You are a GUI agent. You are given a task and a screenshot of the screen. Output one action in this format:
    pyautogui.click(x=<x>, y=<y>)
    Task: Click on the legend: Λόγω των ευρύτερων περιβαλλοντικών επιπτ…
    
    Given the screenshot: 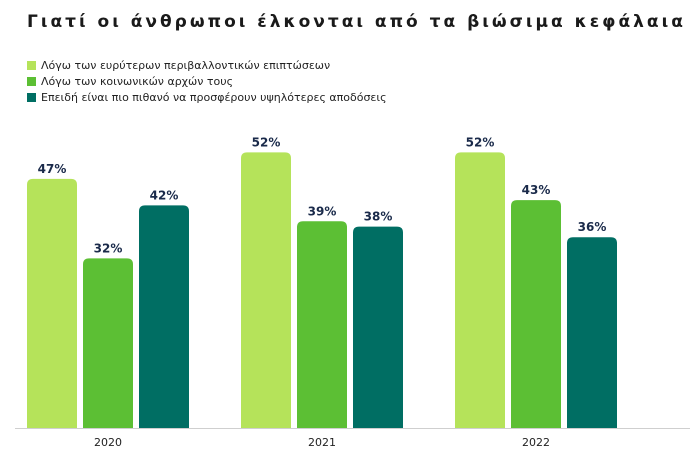 What is the action you would take?
    pyautogui.click(x=207, y=82)
    